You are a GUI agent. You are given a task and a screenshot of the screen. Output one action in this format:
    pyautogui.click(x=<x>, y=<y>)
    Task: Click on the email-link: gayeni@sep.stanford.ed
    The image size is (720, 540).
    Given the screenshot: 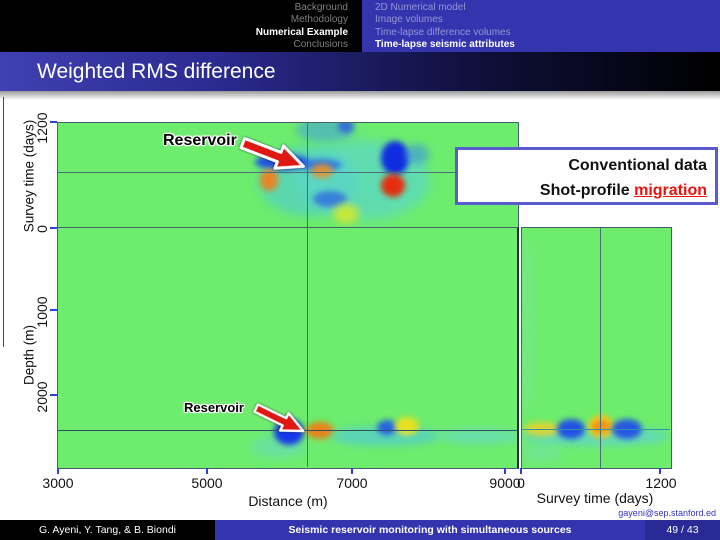 What is the action you would take?
    pyautogui.click(x=667, y=513)
    